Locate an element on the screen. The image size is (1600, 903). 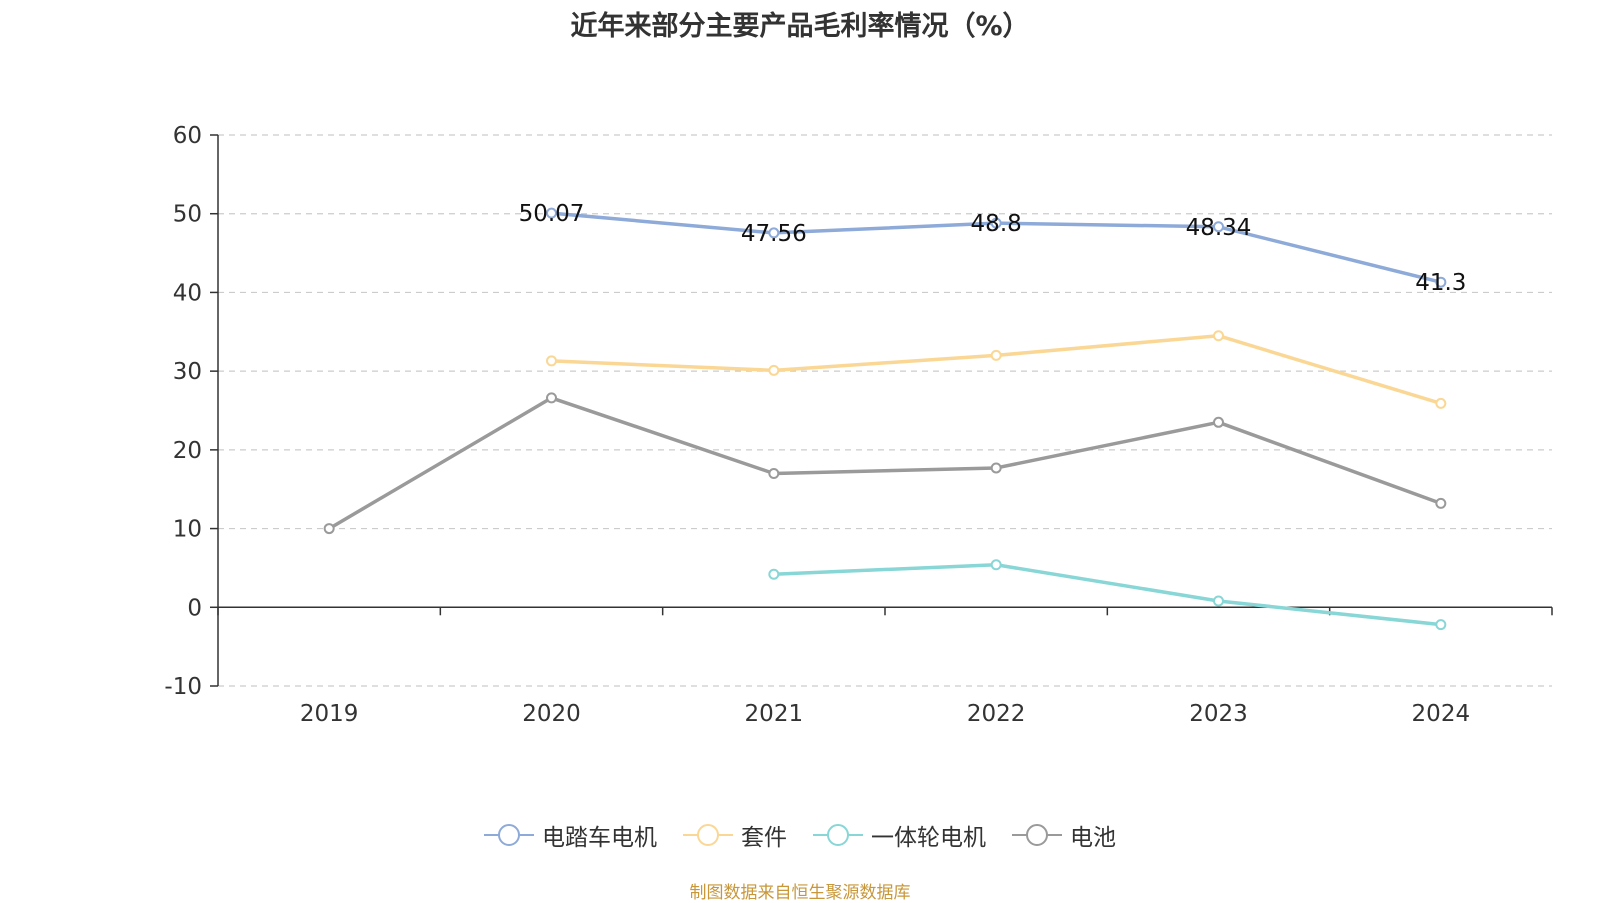
data-label: 48.8 is located at coordinates (996, 224).